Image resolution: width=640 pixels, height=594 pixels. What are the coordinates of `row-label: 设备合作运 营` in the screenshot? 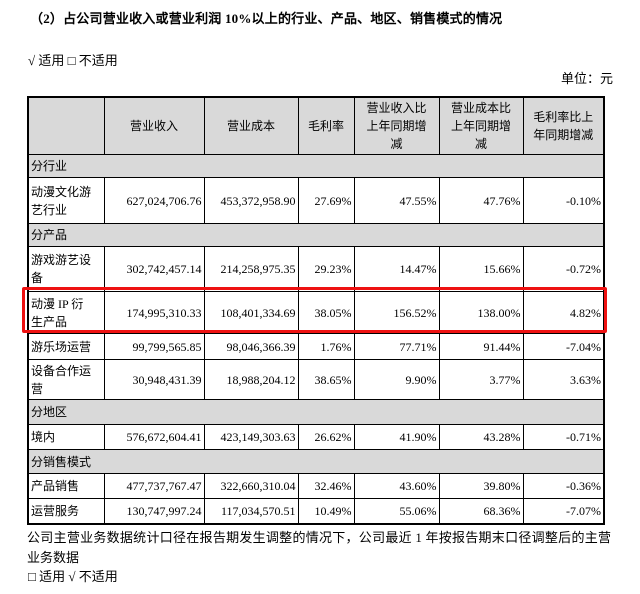 It's located at (66, 379).